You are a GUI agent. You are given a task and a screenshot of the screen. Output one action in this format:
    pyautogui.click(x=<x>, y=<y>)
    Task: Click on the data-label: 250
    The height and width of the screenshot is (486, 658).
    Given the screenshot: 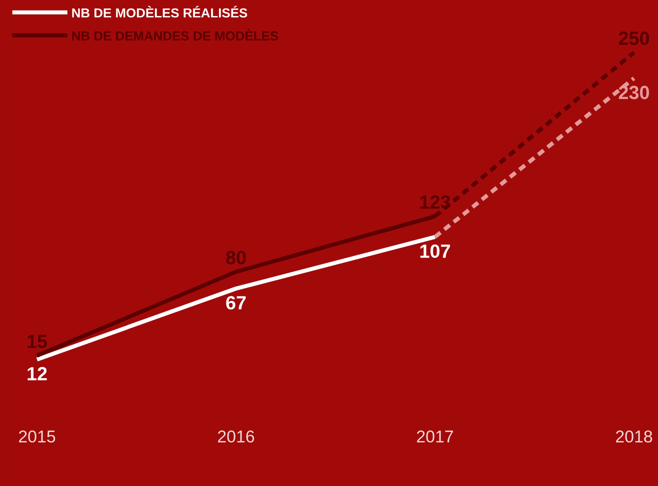 What is the action you would take?
    pyautogui.click(x=634, y=38)
    